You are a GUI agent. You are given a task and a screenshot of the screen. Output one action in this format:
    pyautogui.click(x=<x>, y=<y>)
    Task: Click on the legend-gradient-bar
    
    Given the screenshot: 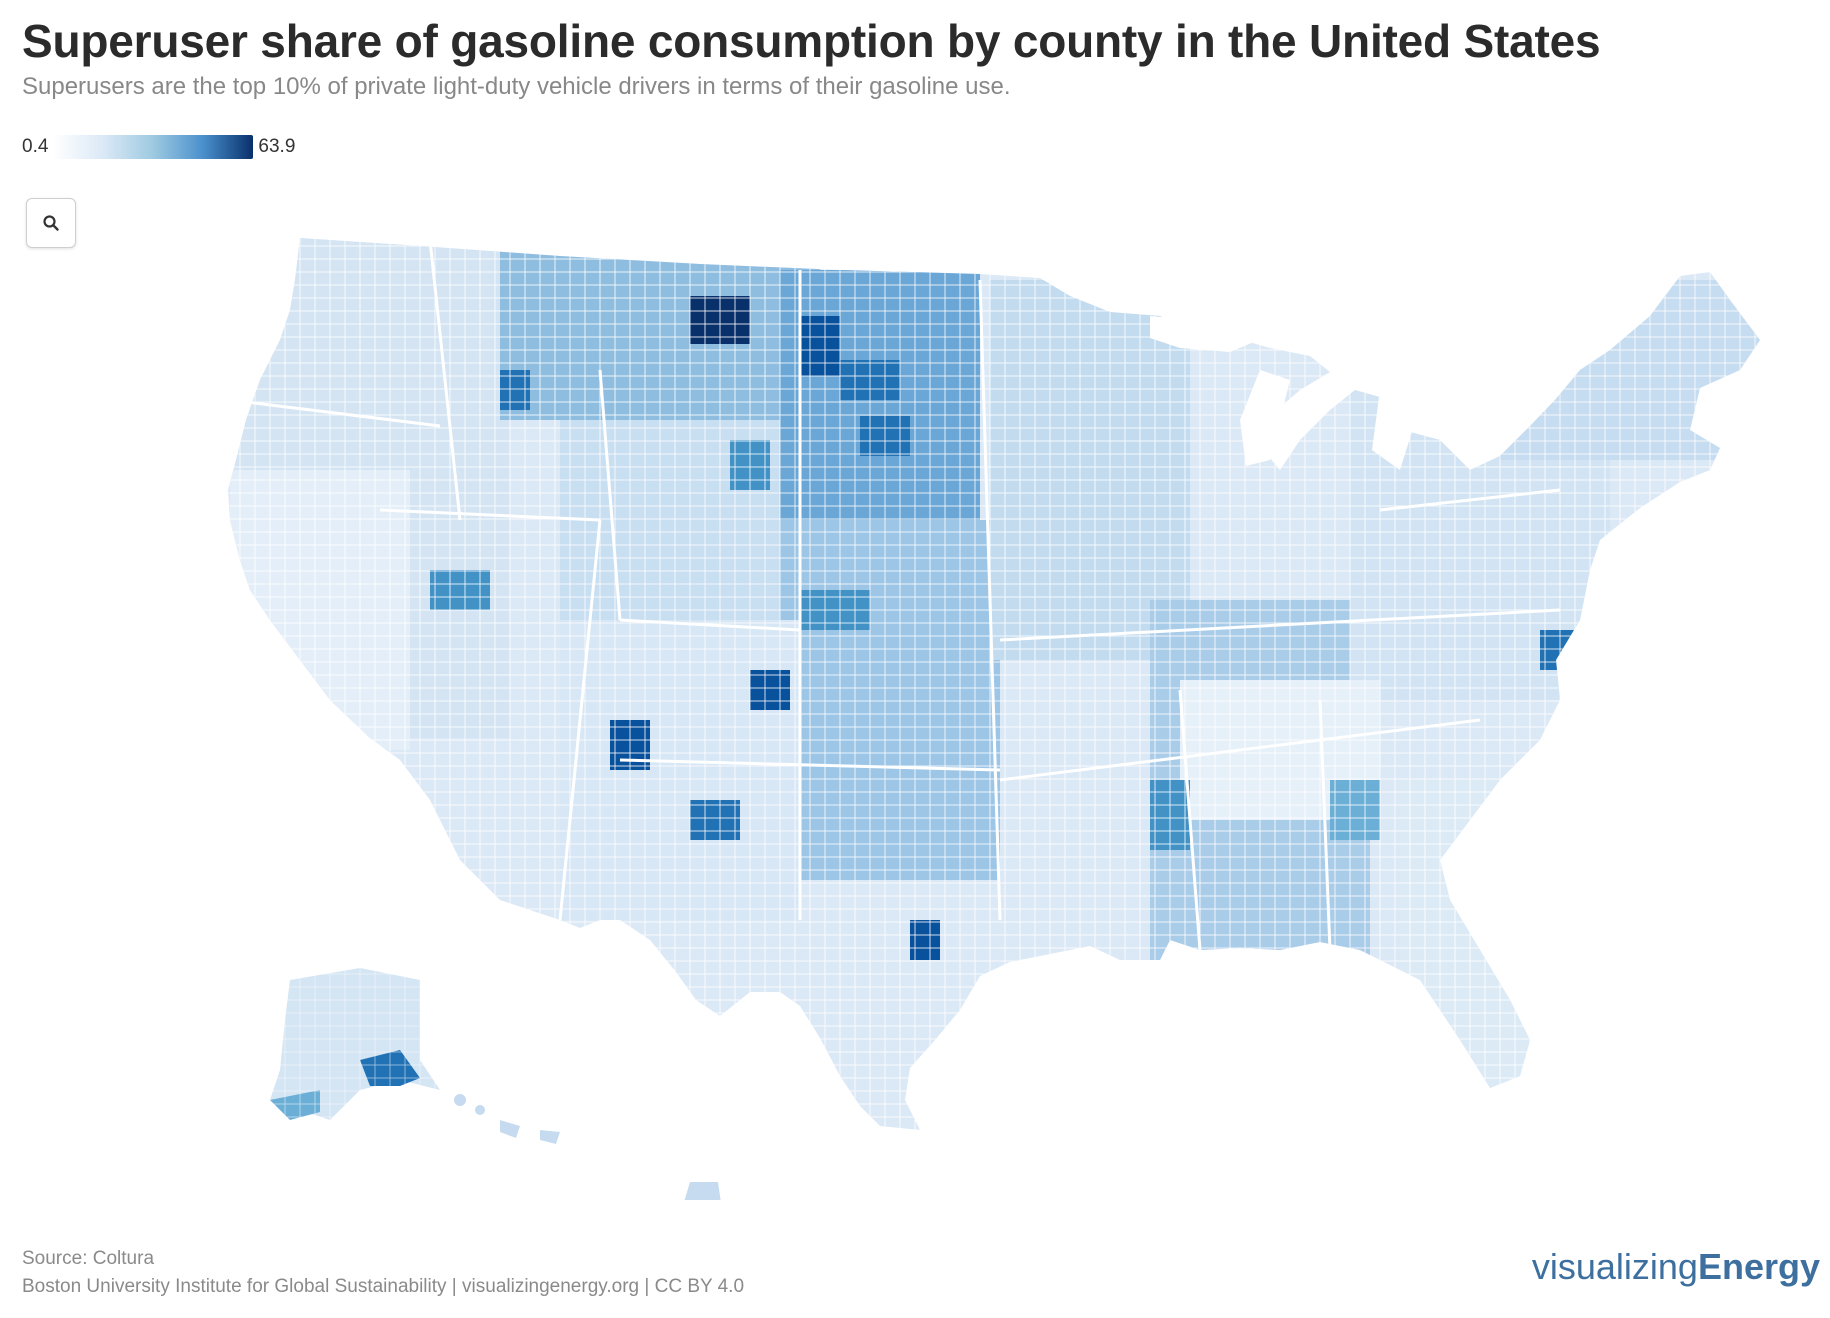 What is the action you would take?
    pyautogui.click(x=153, y=147)
    